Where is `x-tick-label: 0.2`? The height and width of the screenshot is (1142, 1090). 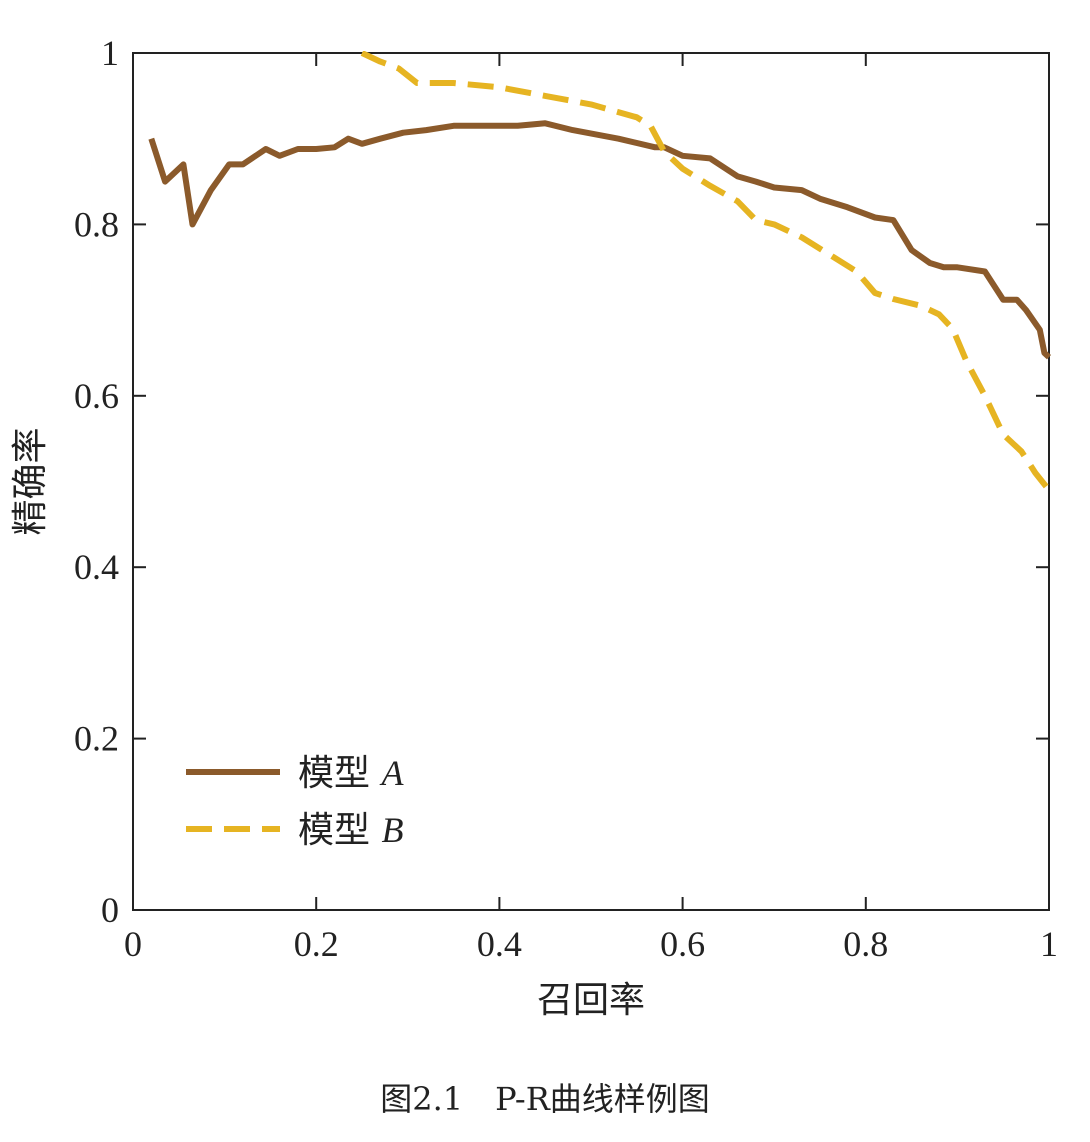 x-tick-label: 0.2 is located at coordinates (316, 944).